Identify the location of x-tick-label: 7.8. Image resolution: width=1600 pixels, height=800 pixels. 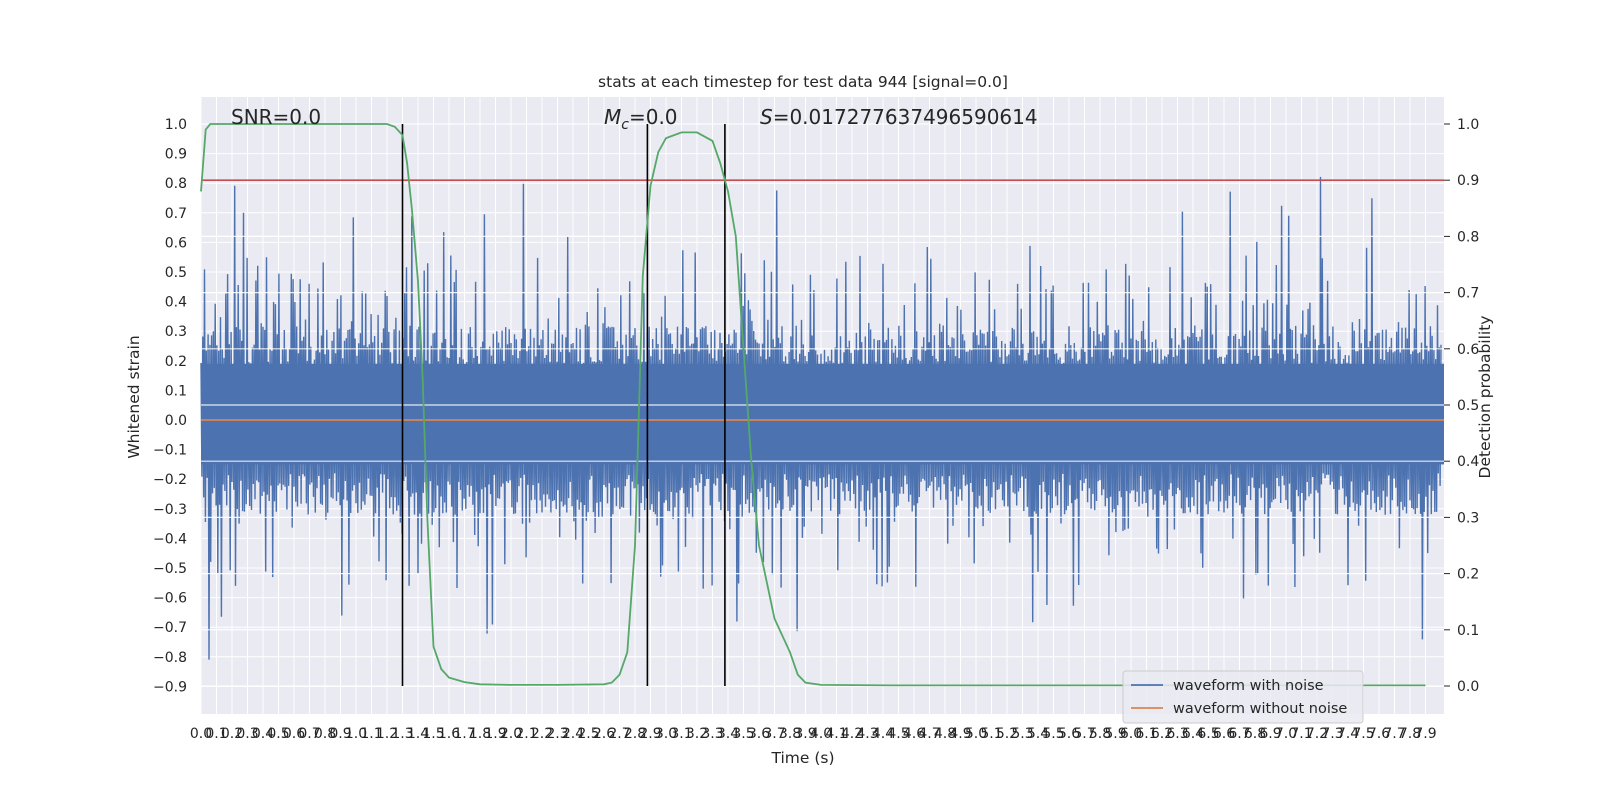
(1410, 734).